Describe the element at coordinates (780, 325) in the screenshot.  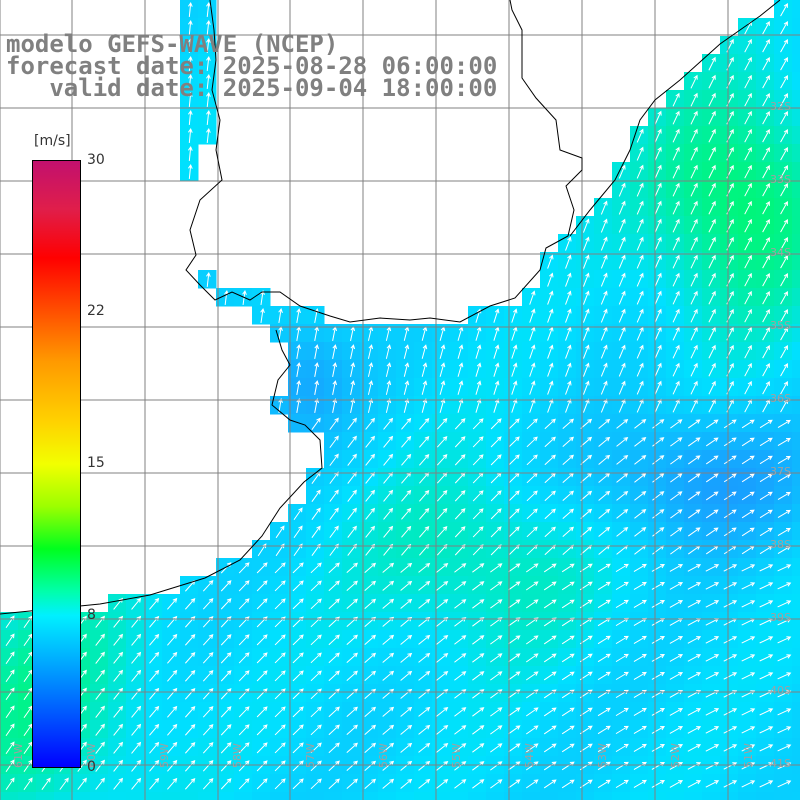
I see `lat-label: 35S` at that location.